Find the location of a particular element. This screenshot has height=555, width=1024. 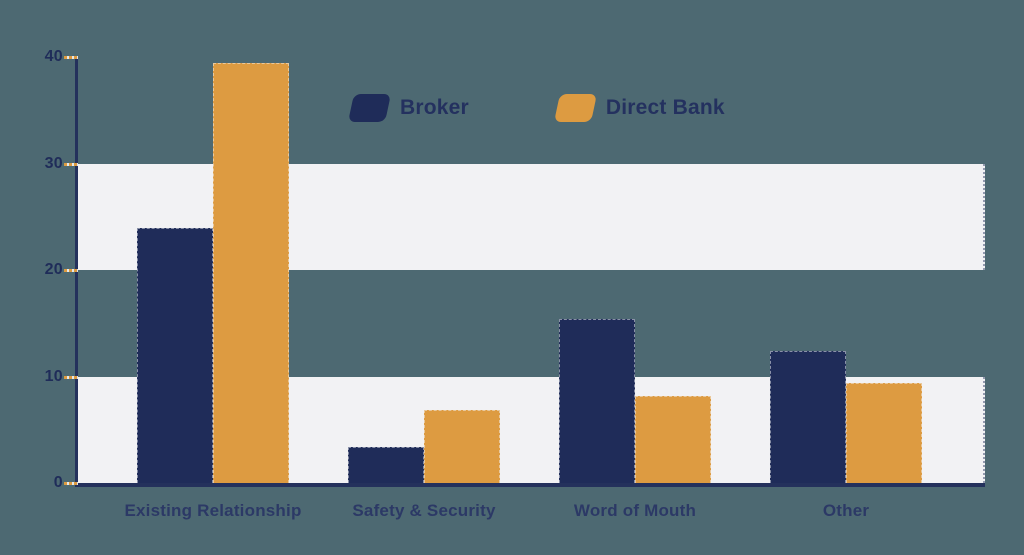

broker-legend-label: Broker is located at coordinates (434, 107).